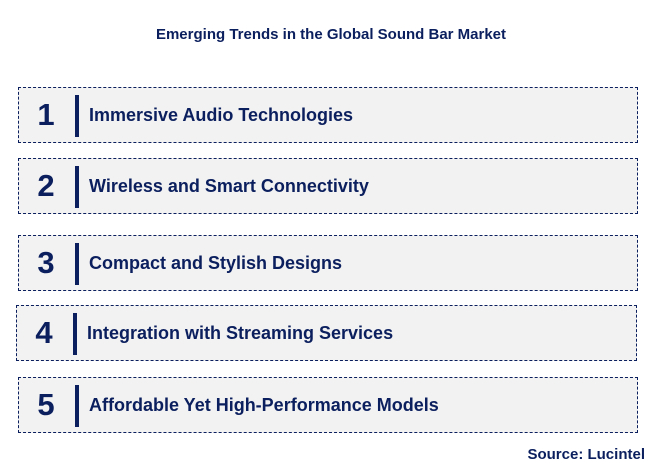 The image size is (662, 474). Describe the element at coordinates (46, 404) in the screenshot. I see `trend-number: 5` at that location.